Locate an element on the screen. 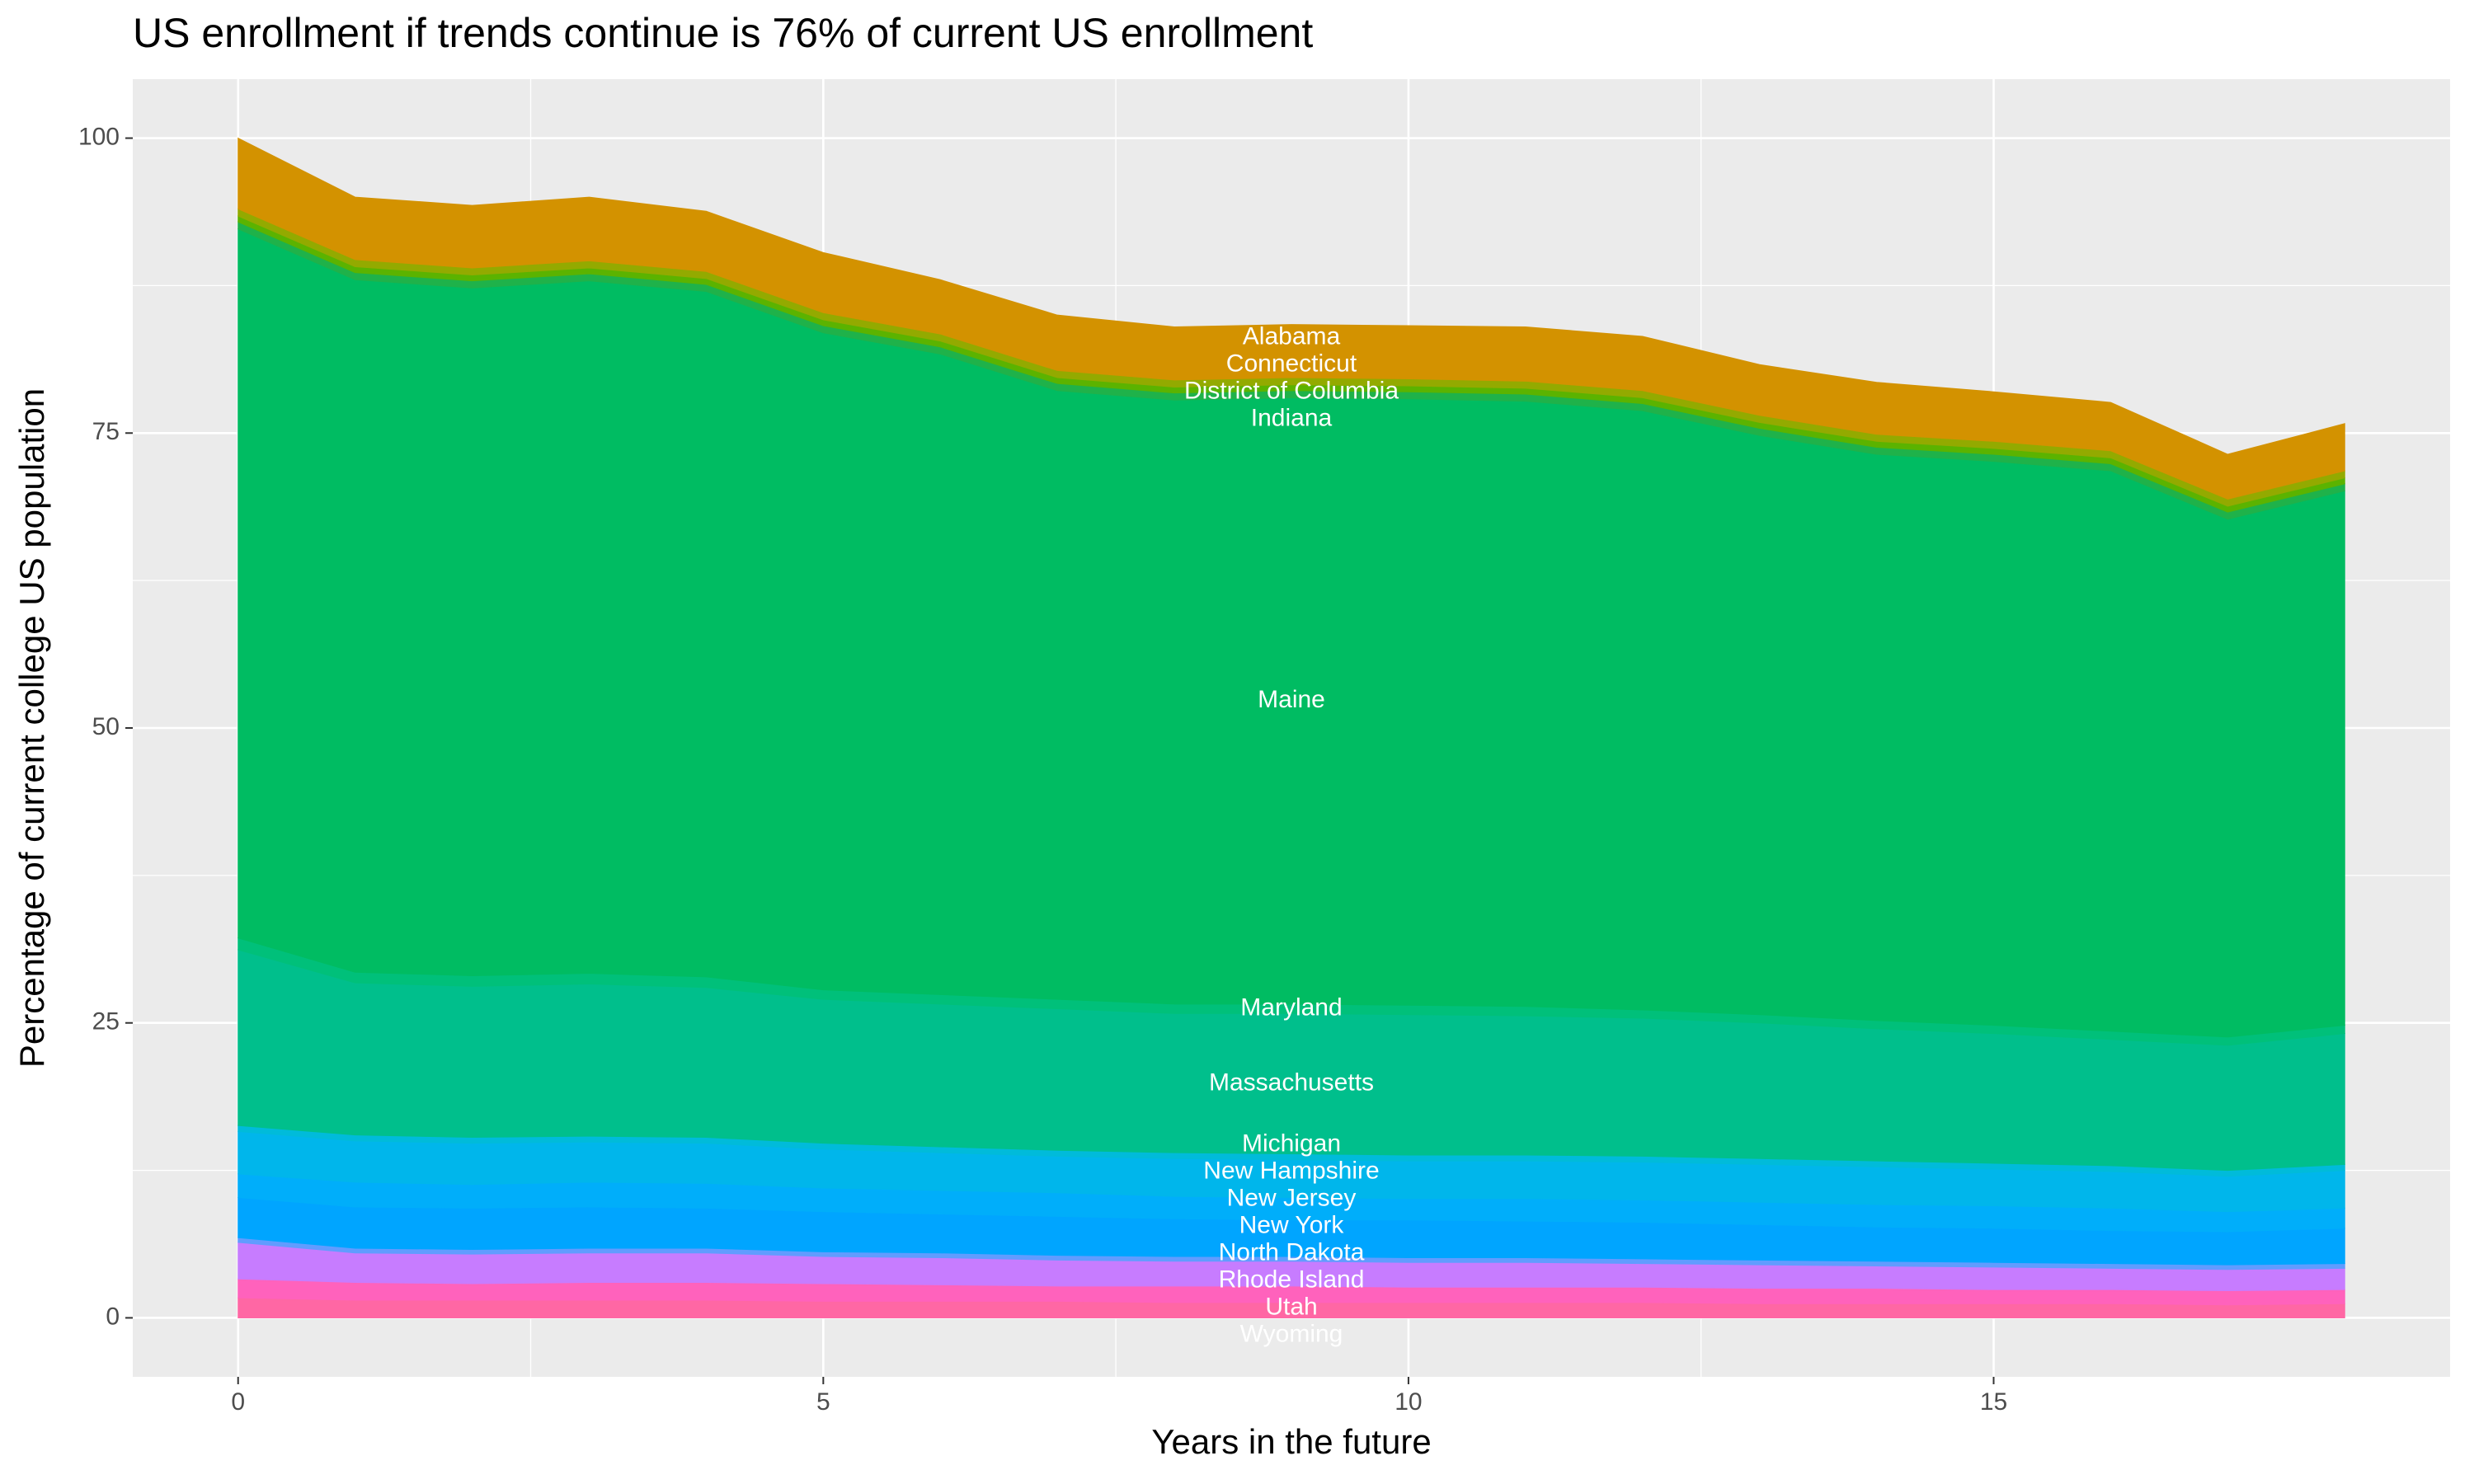 The image size is (2474, 1484). area-label: Maryland is located at coordinates (1291, 1007).